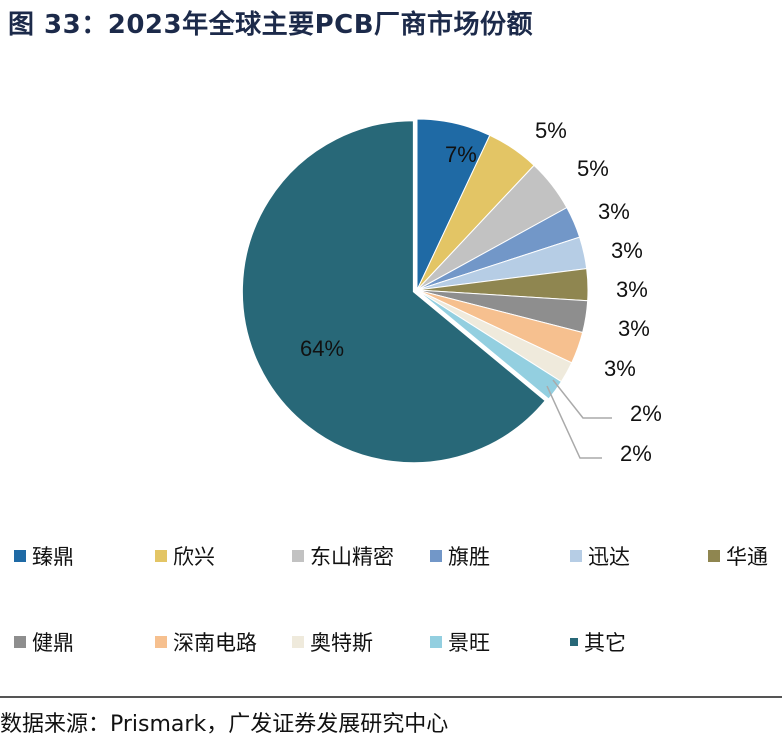 Image resolution: width=782 pixels, height=746 pixels. I want to click on legend-label: 其它, so click(605, 643).